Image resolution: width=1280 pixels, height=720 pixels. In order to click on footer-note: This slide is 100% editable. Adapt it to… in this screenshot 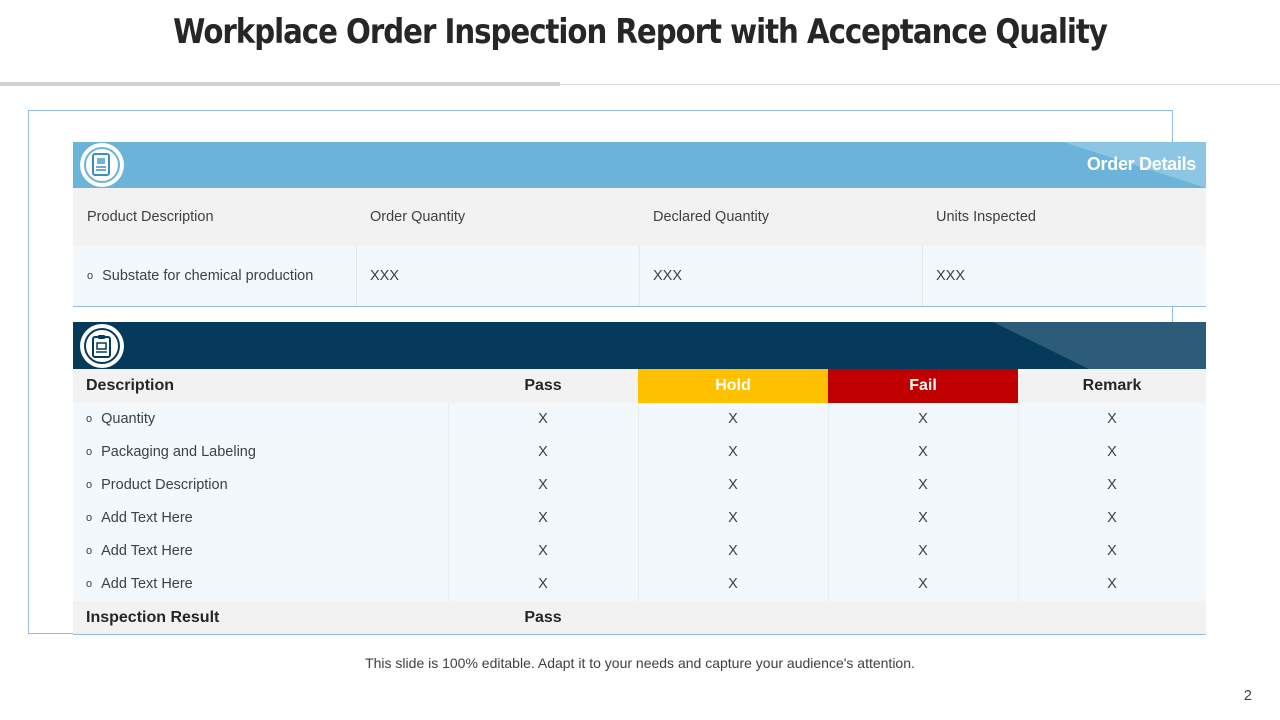, I will do `click(640, 663)`.